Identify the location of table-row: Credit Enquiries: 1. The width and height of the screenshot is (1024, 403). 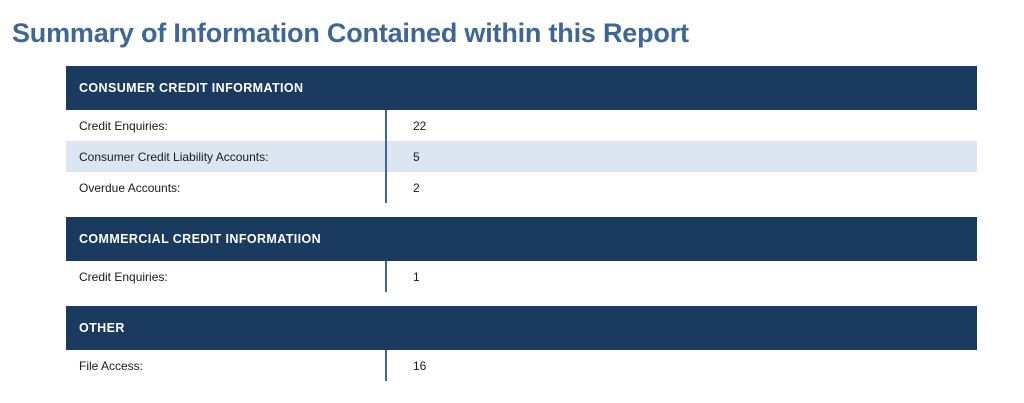
(521, 276).